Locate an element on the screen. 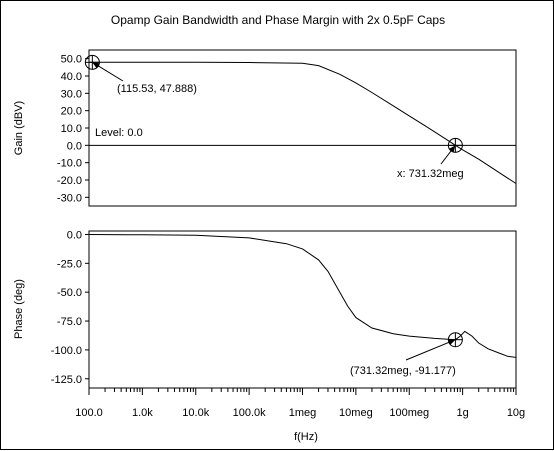  gain-y-tick-label: -10.0 is located at coordinates (69, 164).